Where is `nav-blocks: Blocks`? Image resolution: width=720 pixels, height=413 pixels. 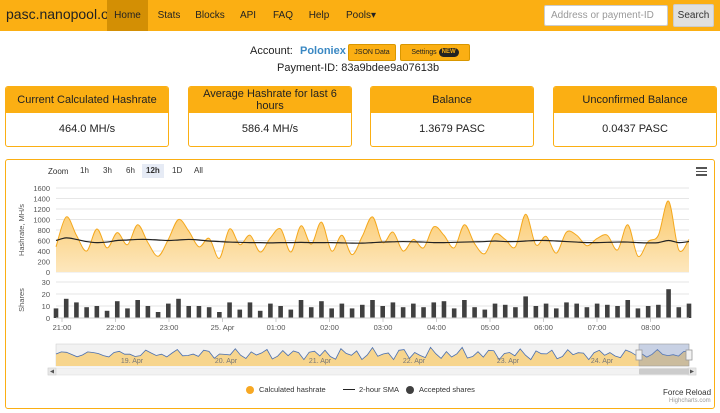 nav-blocks: Blocks is located at coordinates (210, 15).